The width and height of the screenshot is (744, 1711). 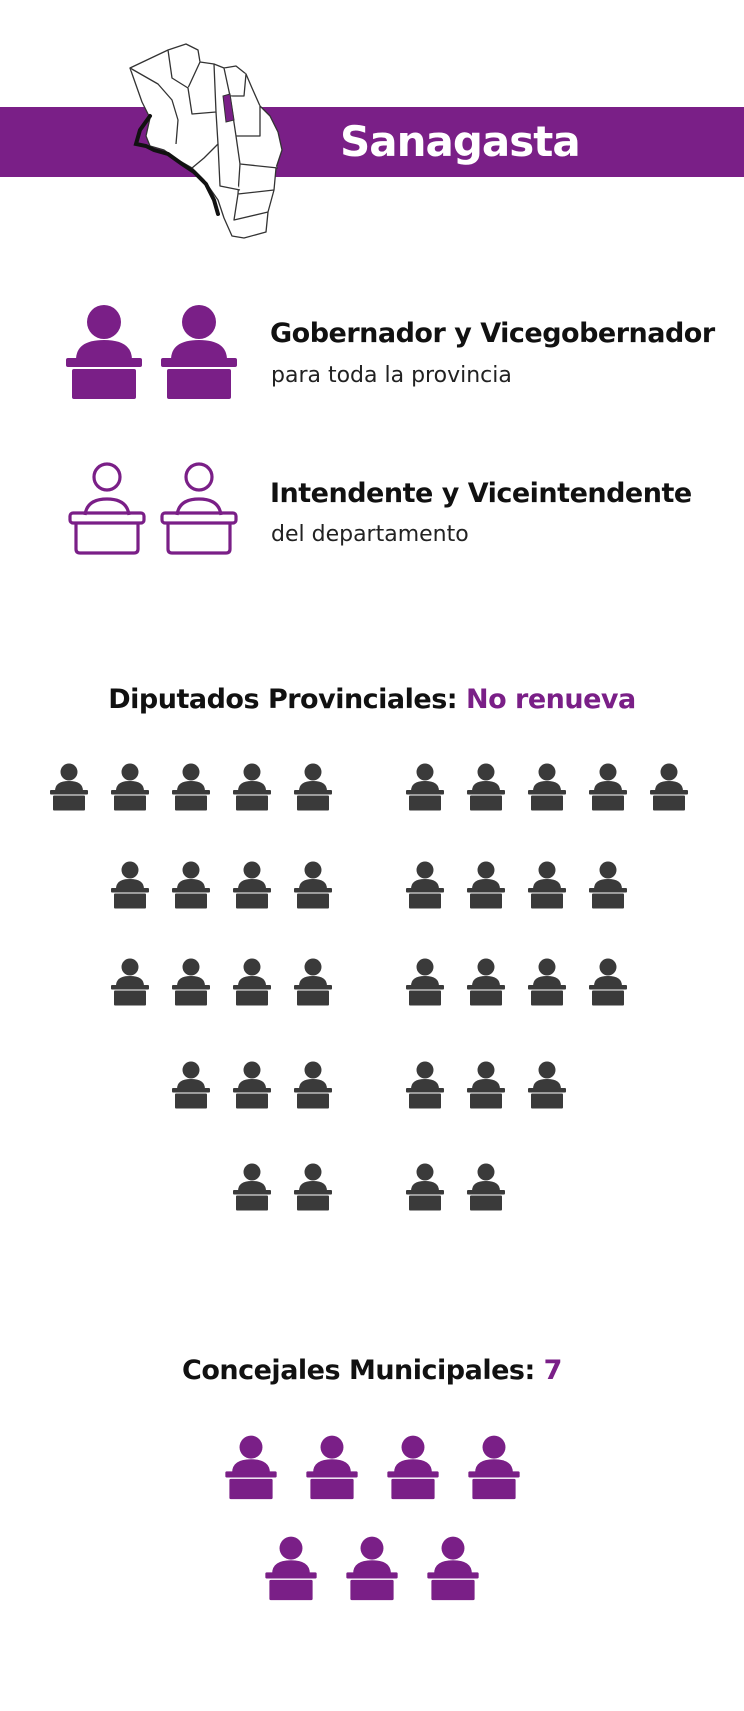 I want to click on concejales-label: Concejales Municipales:, so click(x=358, y=1370).